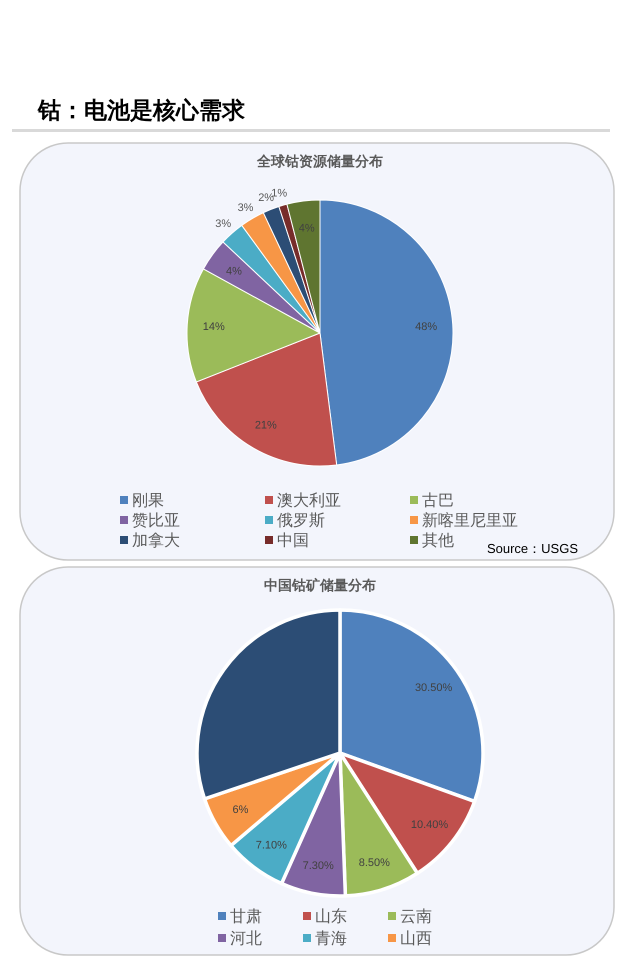  Describe the element at coordinates (438, 501) in the screenshot. I see `legend-label: 古巴` at that location.